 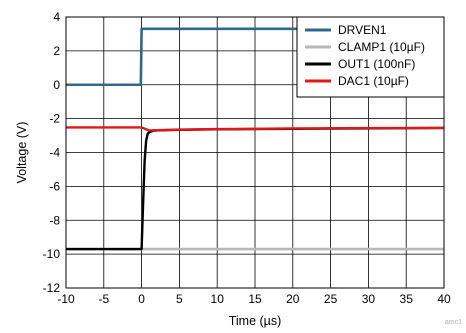 What do you see at coordinates (56, 85) in the screenshot?
I see `y-tick-label: 0` at bounding box center [56, 85].